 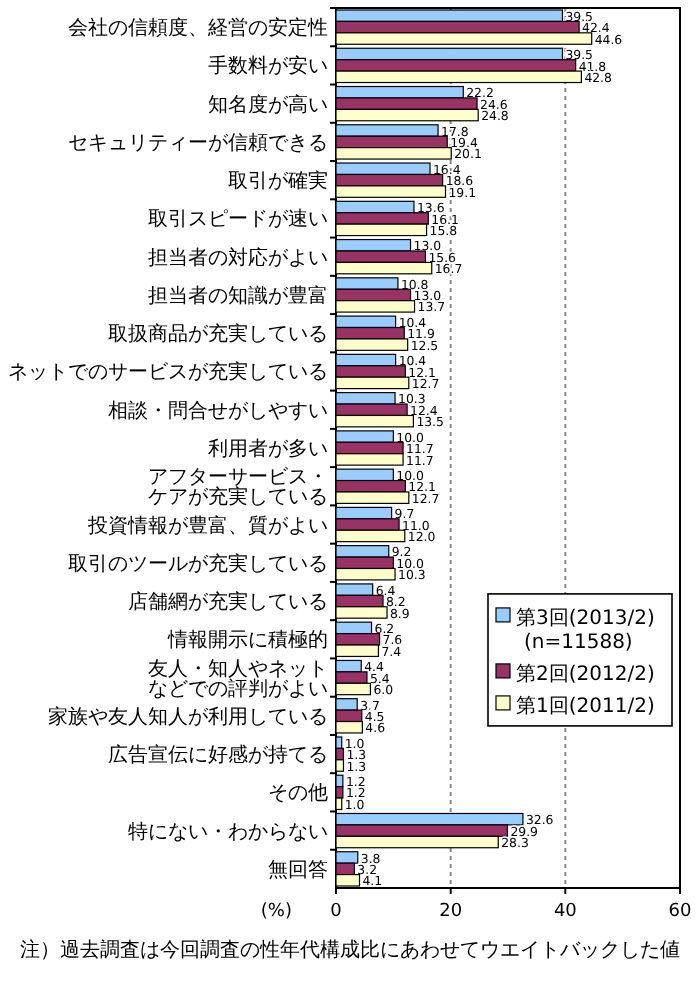 What do you see at coordinates (585, 673) in the screenshot?
I see `legend-label: 第2回(2012/2)` at bounding box center [585, 673].